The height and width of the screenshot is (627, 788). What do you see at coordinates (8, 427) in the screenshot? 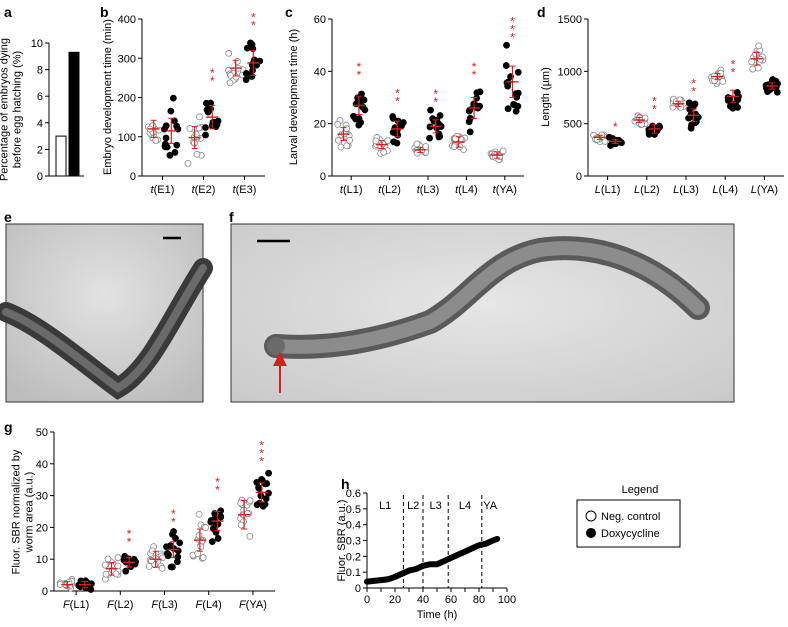
I see `panel-letter-g: g` at bounding box center [8, 427].